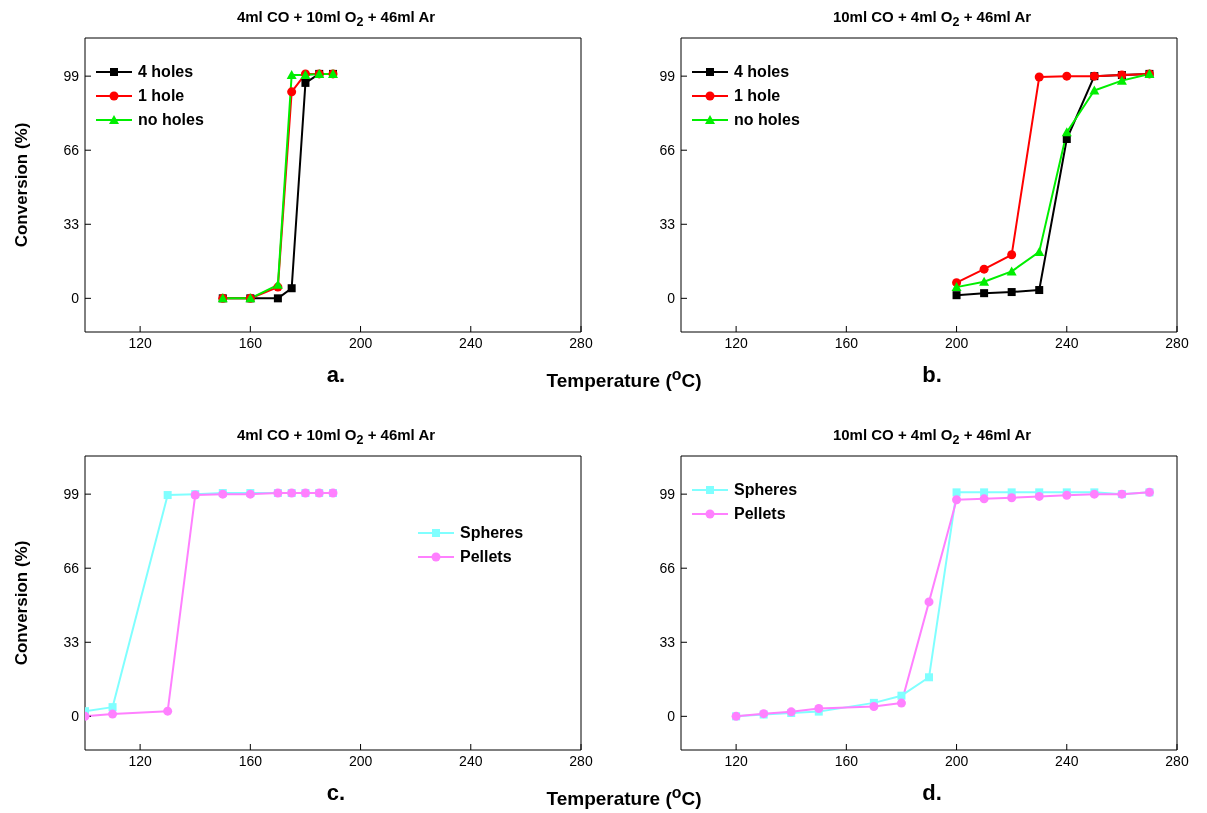 The height and width of the screenshot is (813, 1207). I want to click on text: b., so click(932, 374).